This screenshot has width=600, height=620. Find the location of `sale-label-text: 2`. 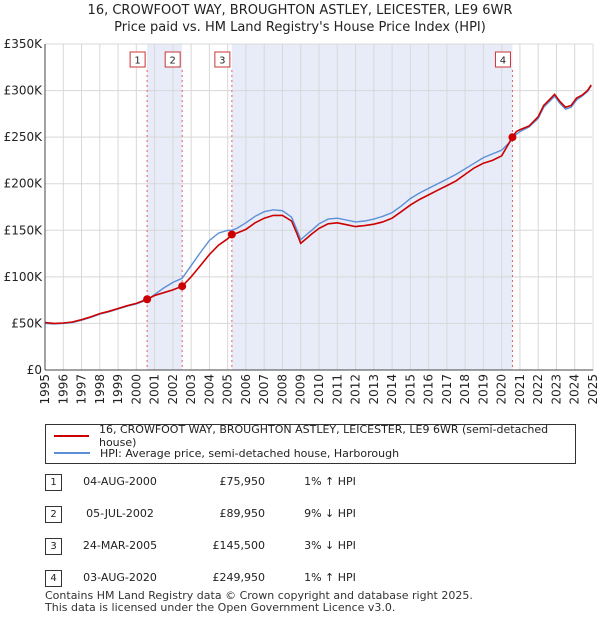

sale-label-text: 2 is located at coordinates (172, 61).